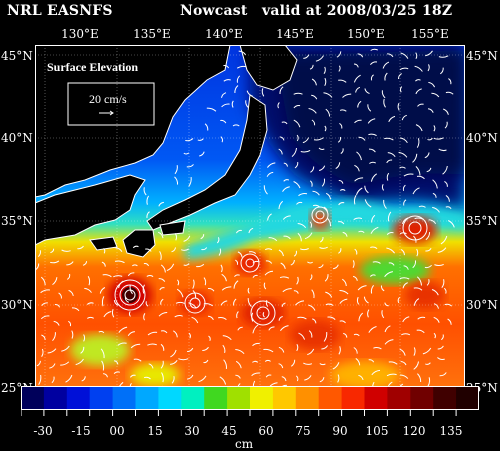  Describe the element at coordinates (43, 431) in the screenshot. I see `colorbar-label: -30` at that location.